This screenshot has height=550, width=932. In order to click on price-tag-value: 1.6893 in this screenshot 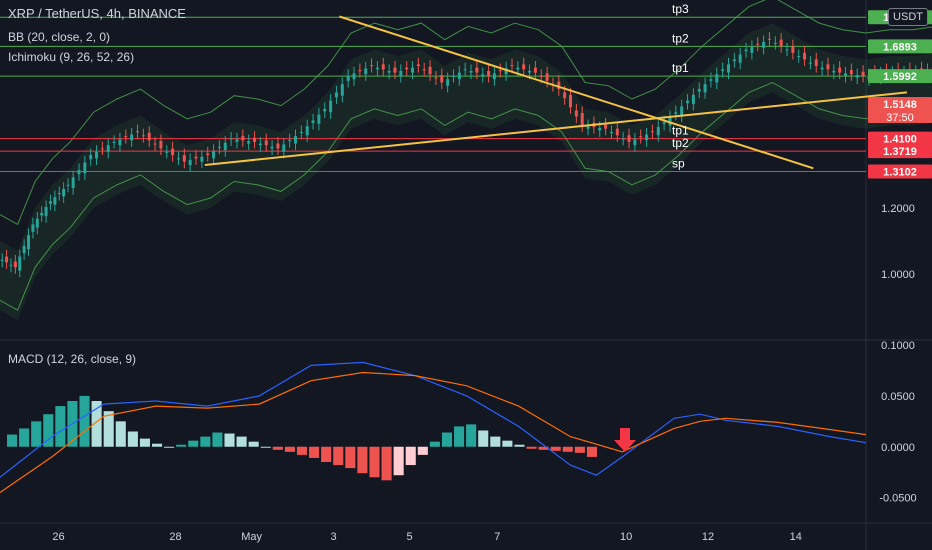, I will do `click(900, 47)`.